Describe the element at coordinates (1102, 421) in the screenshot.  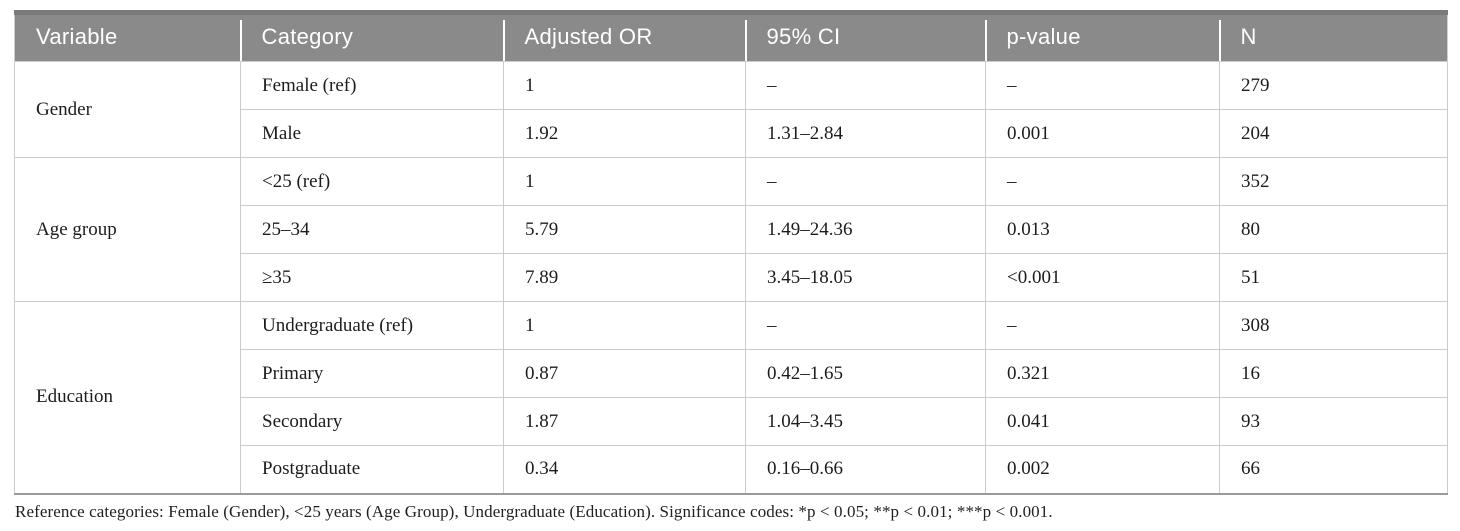
I see `cell-p-value: 0.041` at that location.